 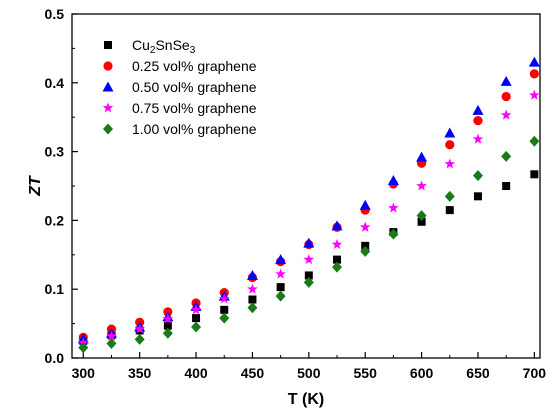 What do you see at coordinates (55, 83) in the screenshot?
I see `y-tick-label: 0.4` at bounding box center [55, 83].